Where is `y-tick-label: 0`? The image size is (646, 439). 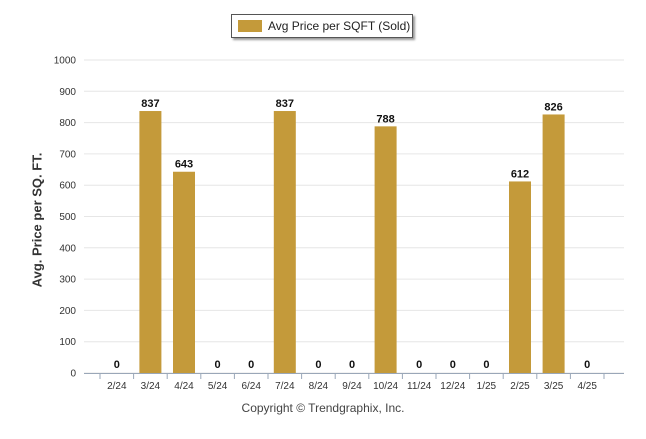 y-tick-label: 0 is located at coordinates (73, 374).